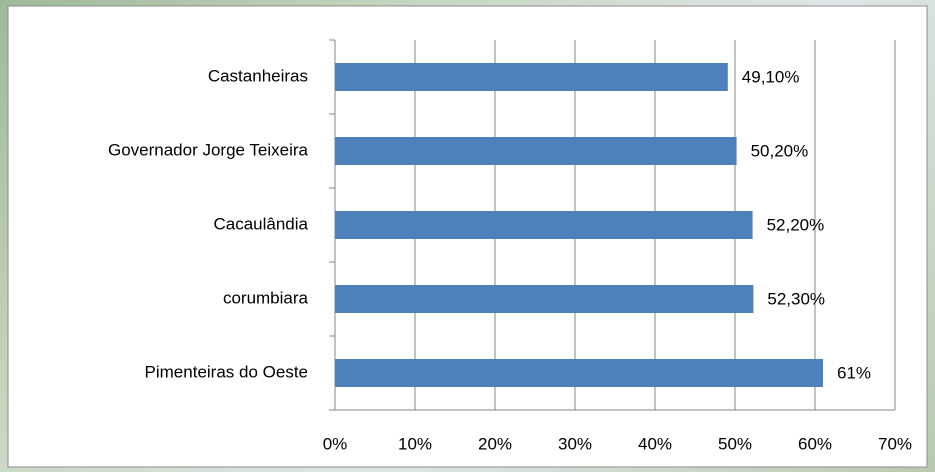 This screenshot has width=935, height=472. Describe the element at coordinates (780, 150) in the screenshot. I see `data-label: 50,20%` at that location.